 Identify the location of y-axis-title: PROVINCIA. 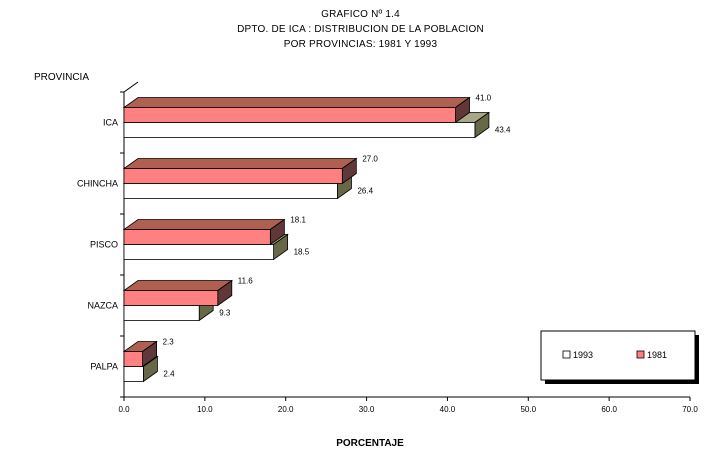
(62, 77).